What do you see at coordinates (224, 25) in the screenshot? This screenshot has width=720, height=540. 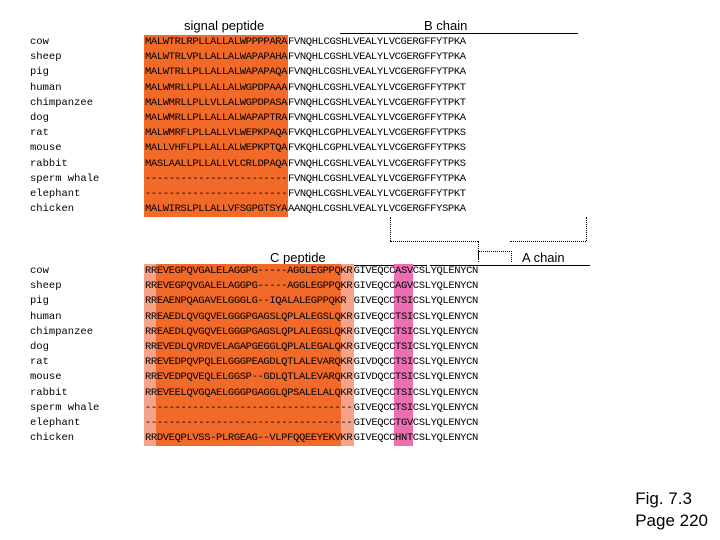 I see `signal-peptide-label: signal peptide` at bounding box center [224, 25].